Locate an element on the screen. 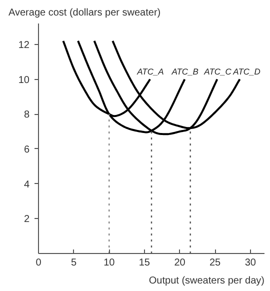  x-tick-label: 20 is located at coordinates (180, 263).